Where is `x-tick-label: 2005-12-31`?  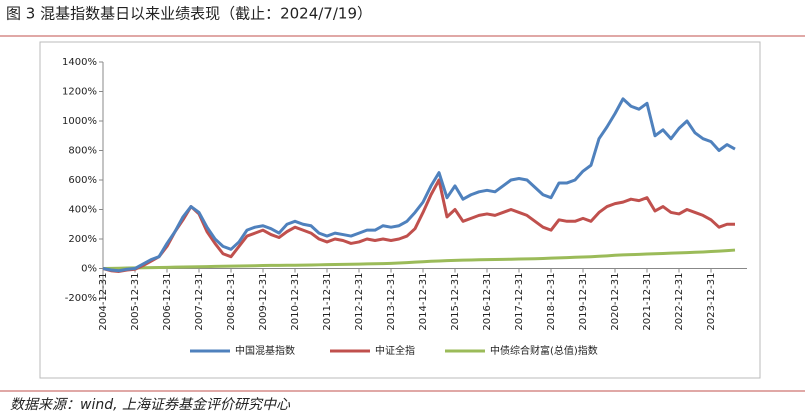 x-tick-label: 2005-12-31 is located at coordinates (135, 302).